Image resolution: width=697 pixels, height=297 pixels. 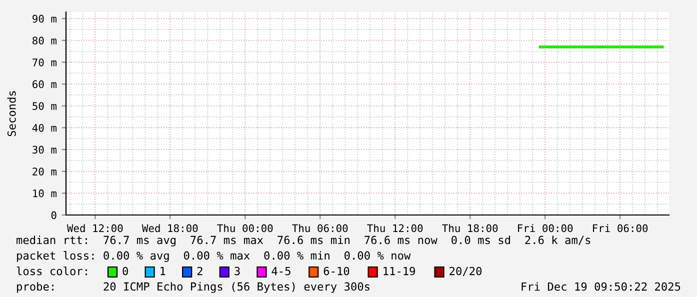 I want to click on x-tick-label: Wed 12:00, so click(x=94, y=228).